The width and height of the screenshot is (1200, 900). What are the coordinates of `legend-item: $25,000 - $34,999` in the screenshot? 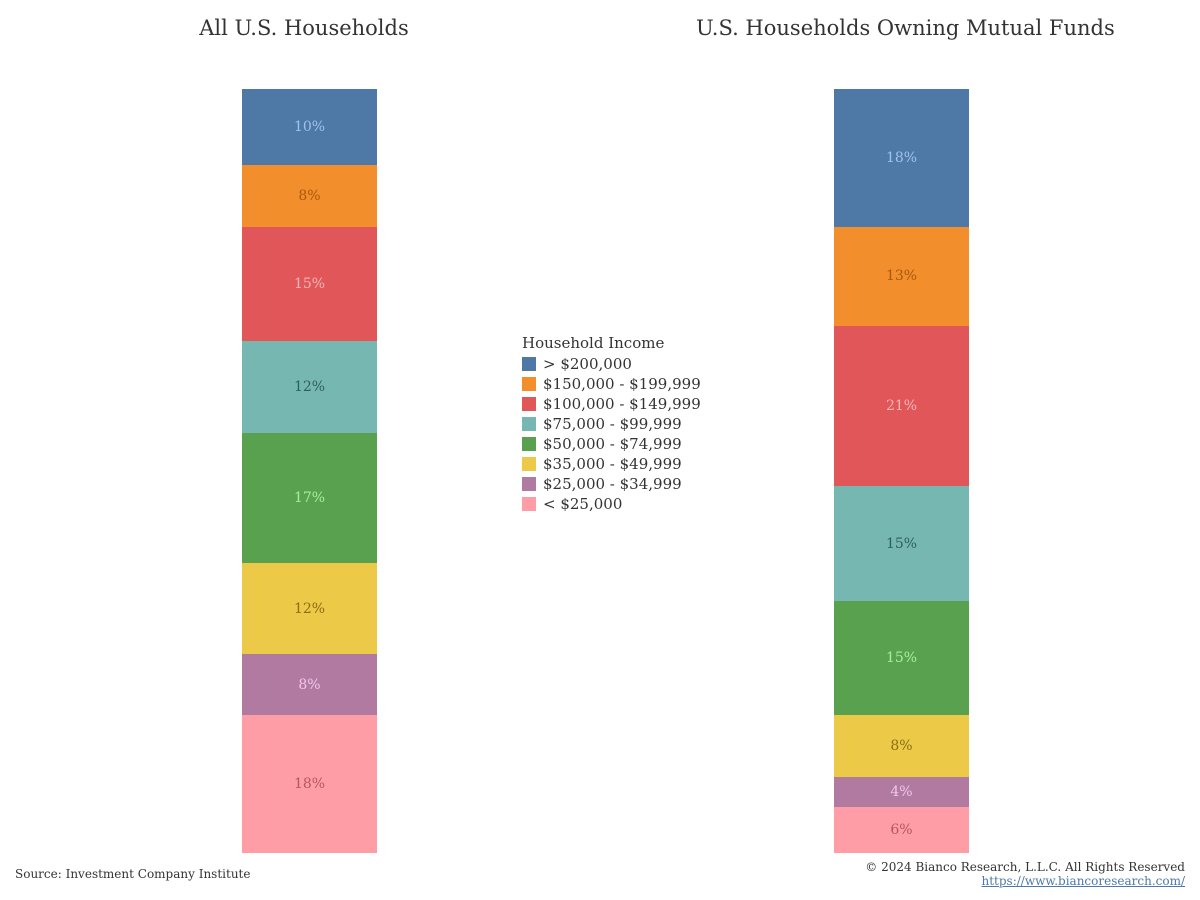 It's located at (611, 484).